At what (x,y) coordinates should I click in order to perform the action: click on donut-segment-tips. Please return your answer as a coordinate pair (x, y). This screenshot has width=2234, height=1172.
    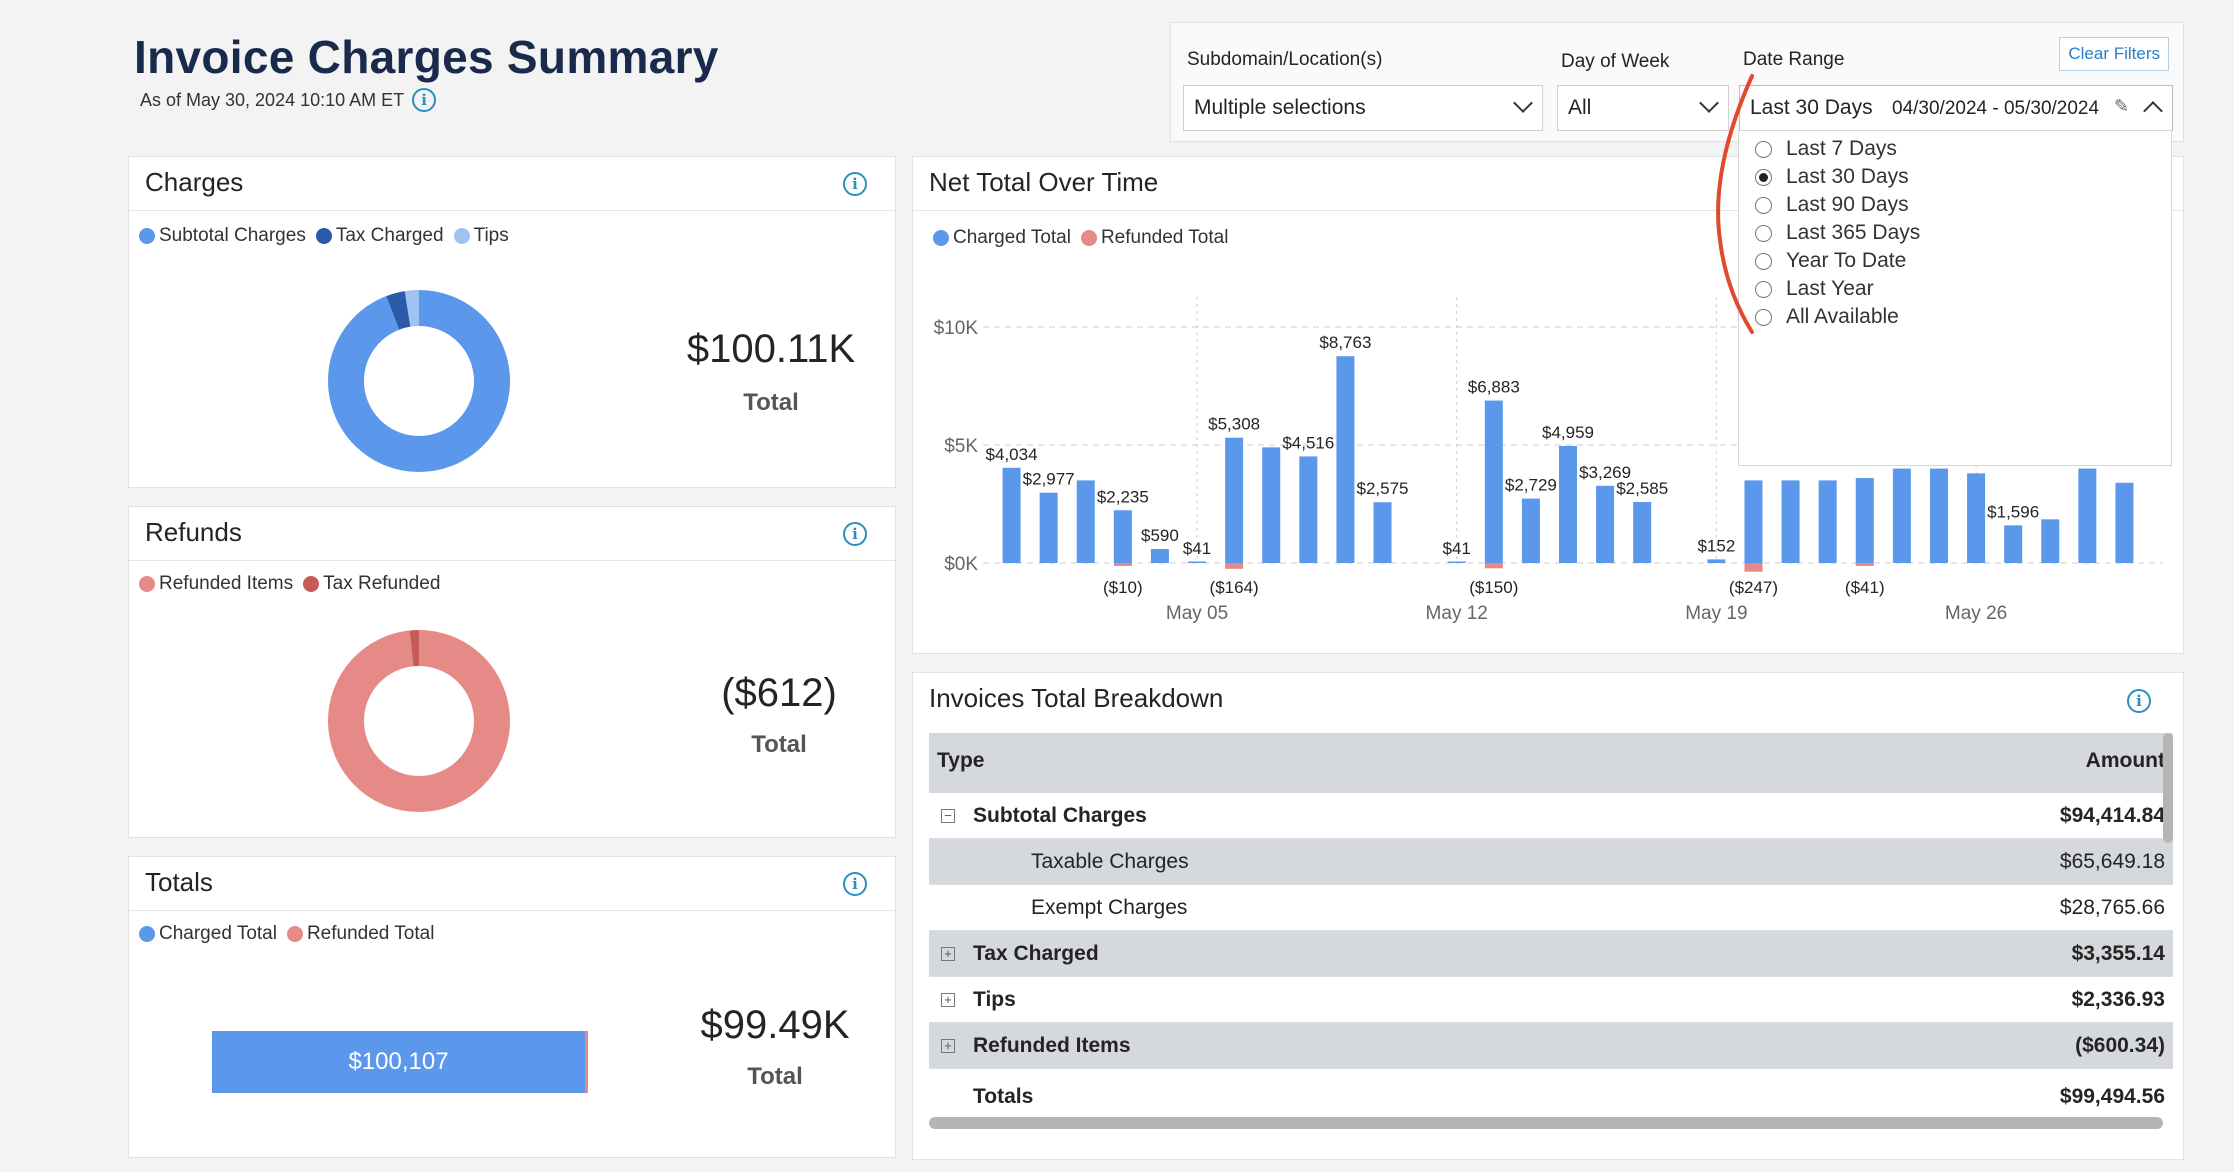
    Looking at the image, I should click on (419, 381).